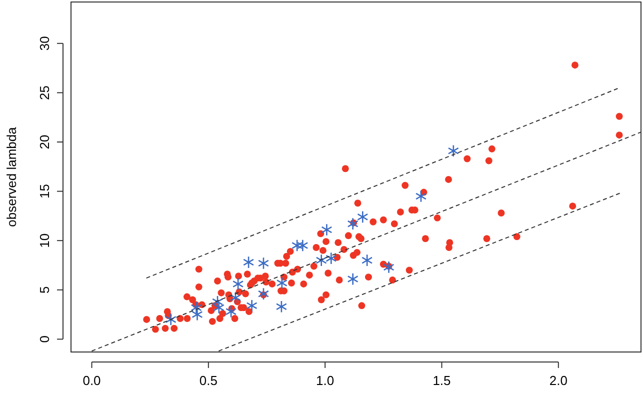  I want to click on x-tick-label: 2.0, so click(558, 380).